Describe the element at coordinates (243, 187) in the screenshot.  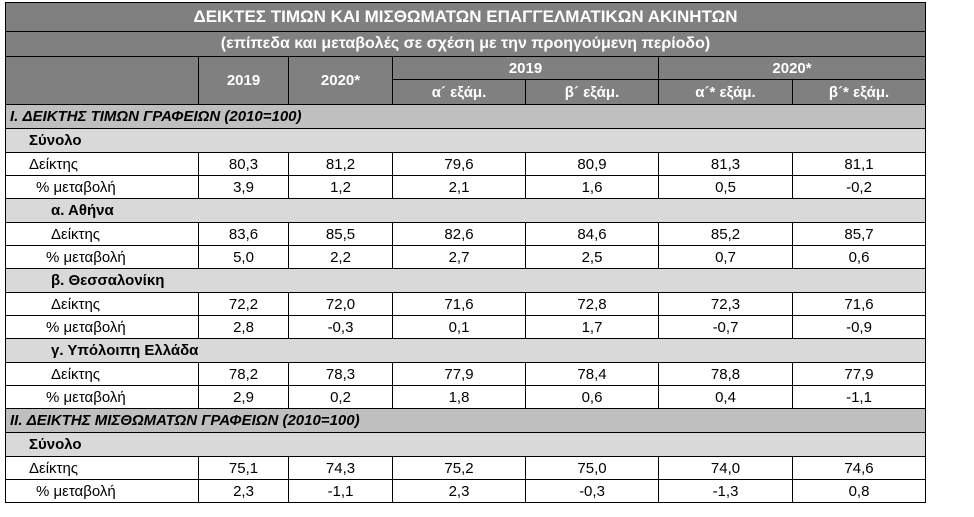
I see `cell-value: 3,9` at that location.